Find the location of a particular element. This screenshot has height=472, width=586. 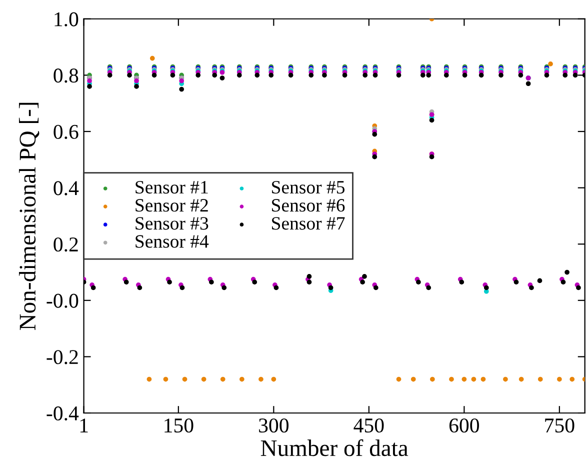

x-axis-title: Number of data is located at coordinates (334, 447).